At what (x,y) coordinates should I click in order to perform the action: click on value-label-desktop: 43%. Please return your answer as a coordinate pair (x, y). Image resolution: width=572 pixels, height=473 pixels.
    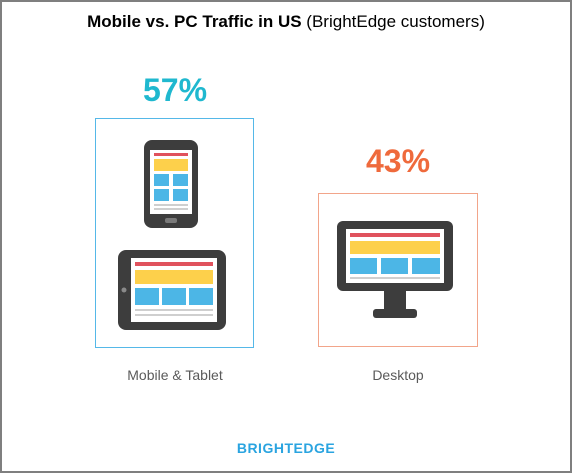
    Looking at the image, I should click on (398, 161).